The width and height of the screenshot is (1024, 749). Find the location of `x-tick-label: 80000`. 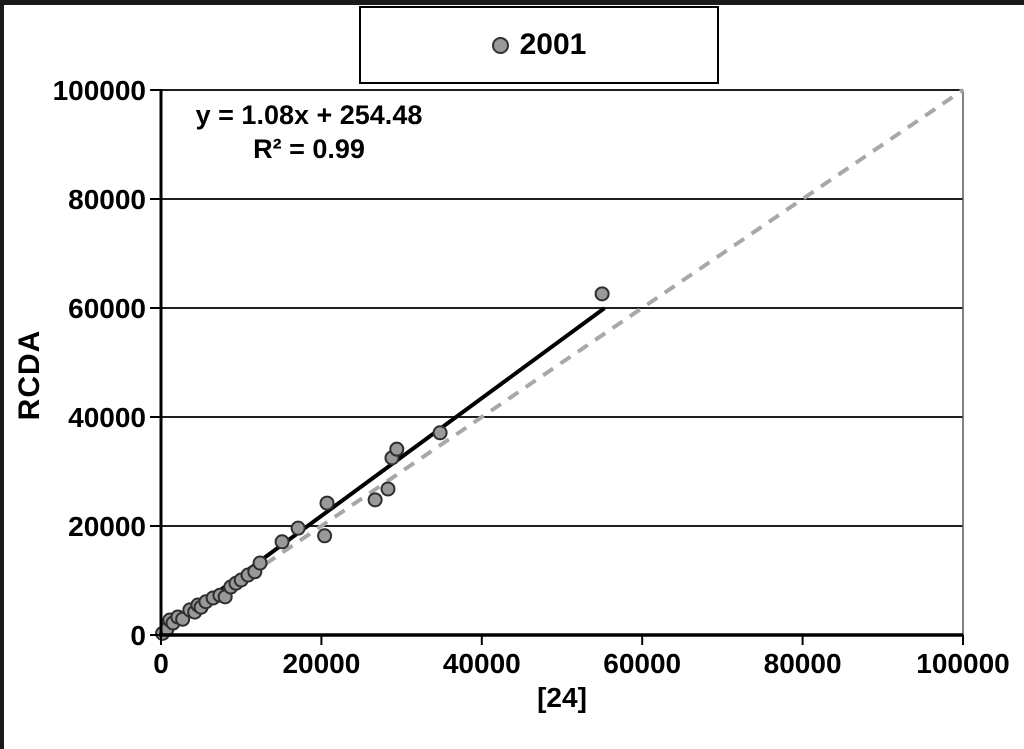

x-tick-label: 80000 is located at coordinates (803, 663).